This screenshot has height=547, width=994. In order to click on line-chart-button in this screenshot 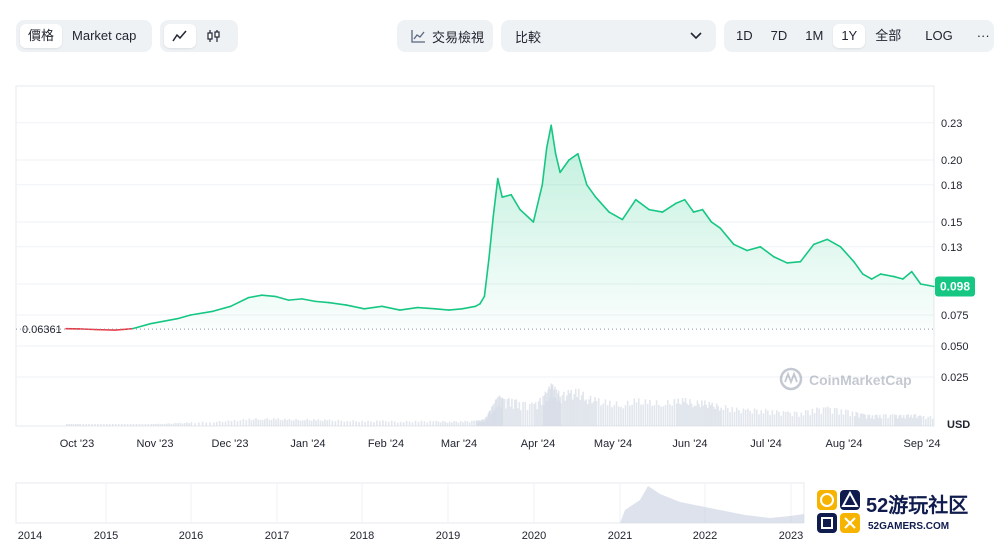, I will do `click(180, 36)`.